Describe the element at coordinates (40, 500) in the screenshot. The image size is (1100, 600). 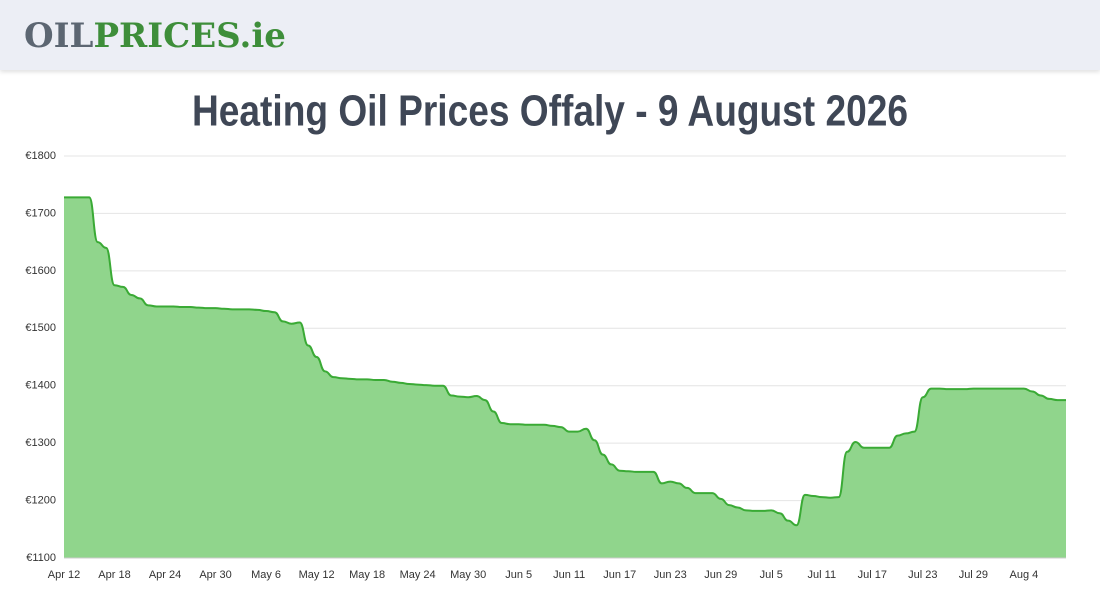
I see `y-tick-label: €1200` at that location.